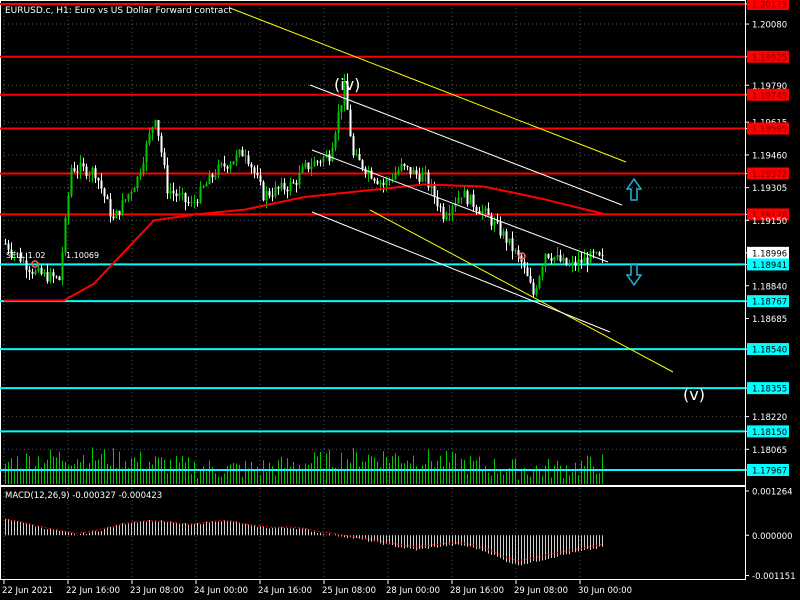  I want to click on up-arrow-icon, so click(634, 189).